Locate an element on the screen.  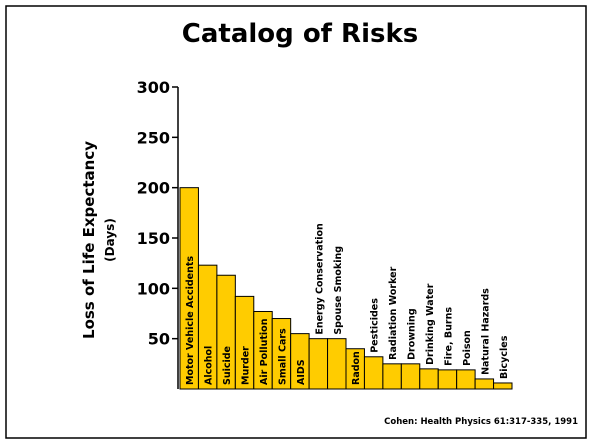
y-tick-label: 100 is located at coordinates (153, 288).